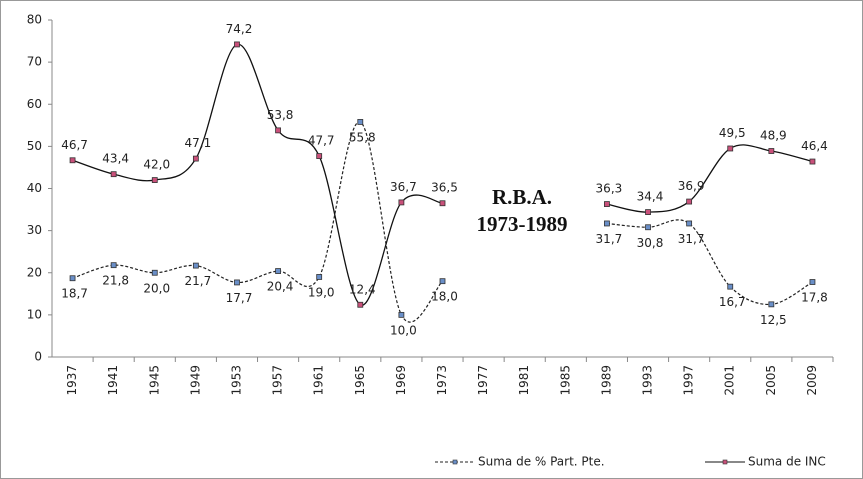 This screenshot has width=863, height=479. What do you see at coordinates (444, 188) in the screenshot?
I see `data-label: 36,5` at bounding box center [444, 188].